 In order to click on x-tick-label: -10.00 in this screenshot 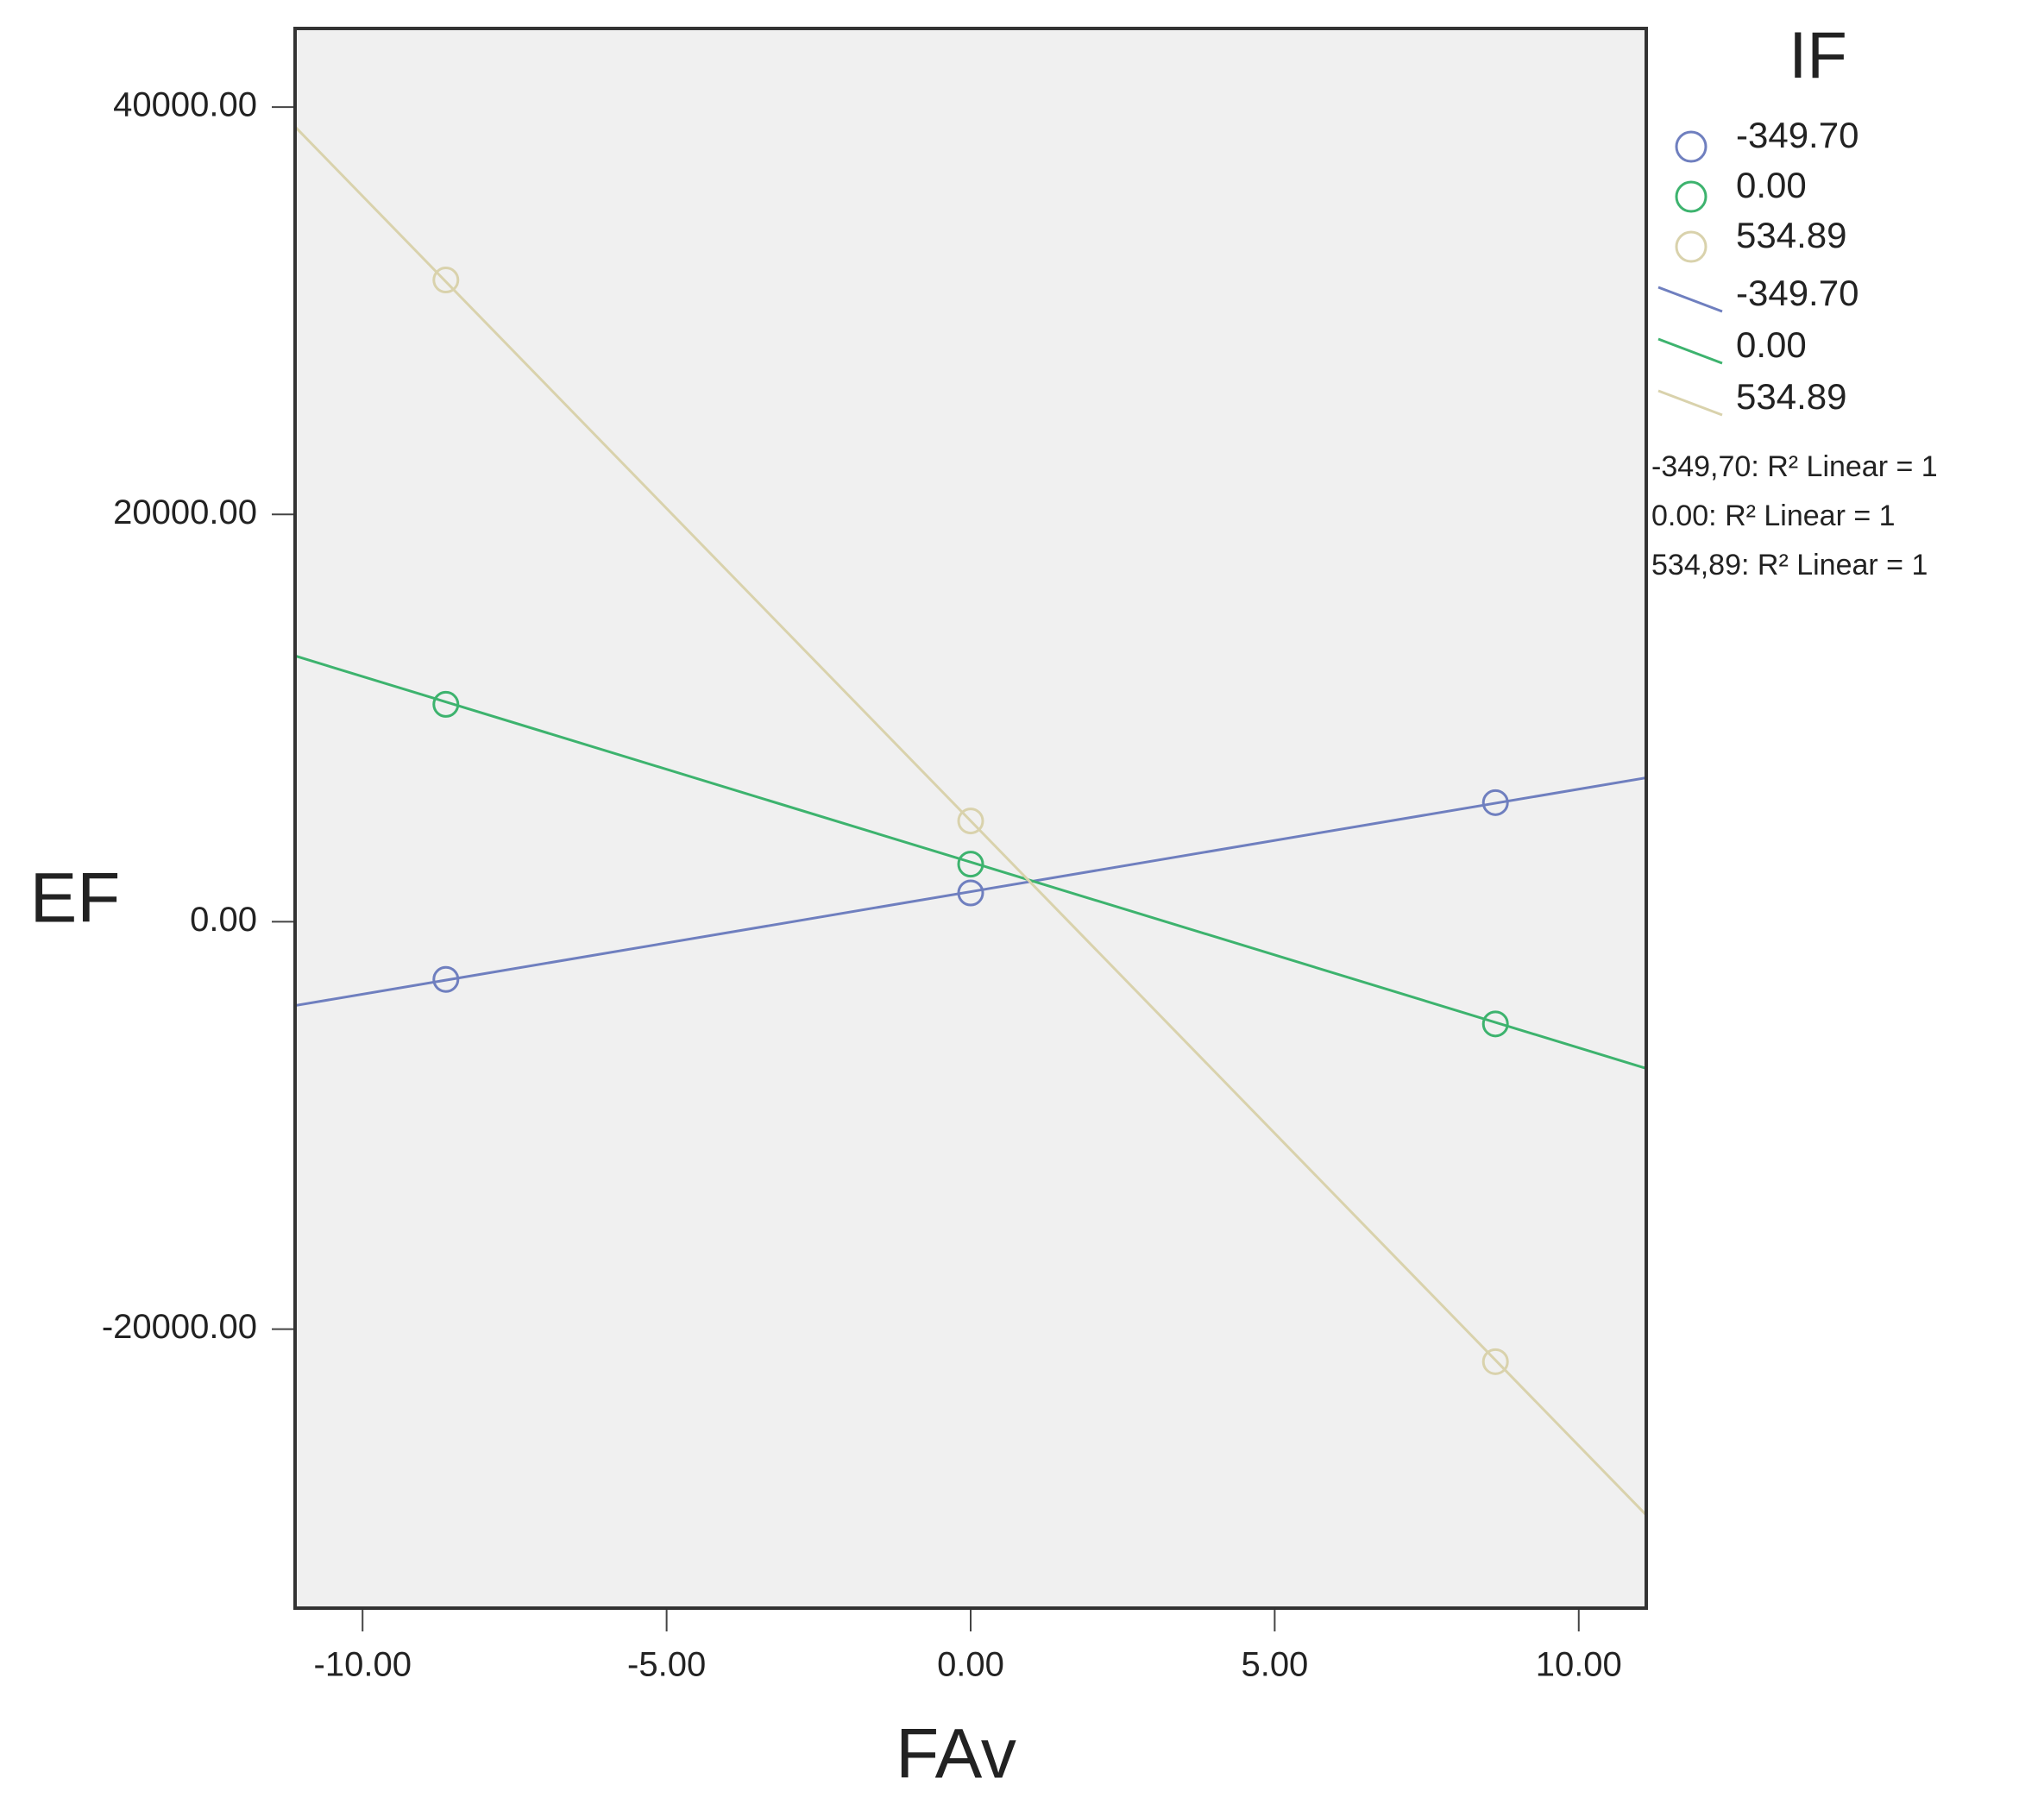, I will do `click(363, 1665)`.